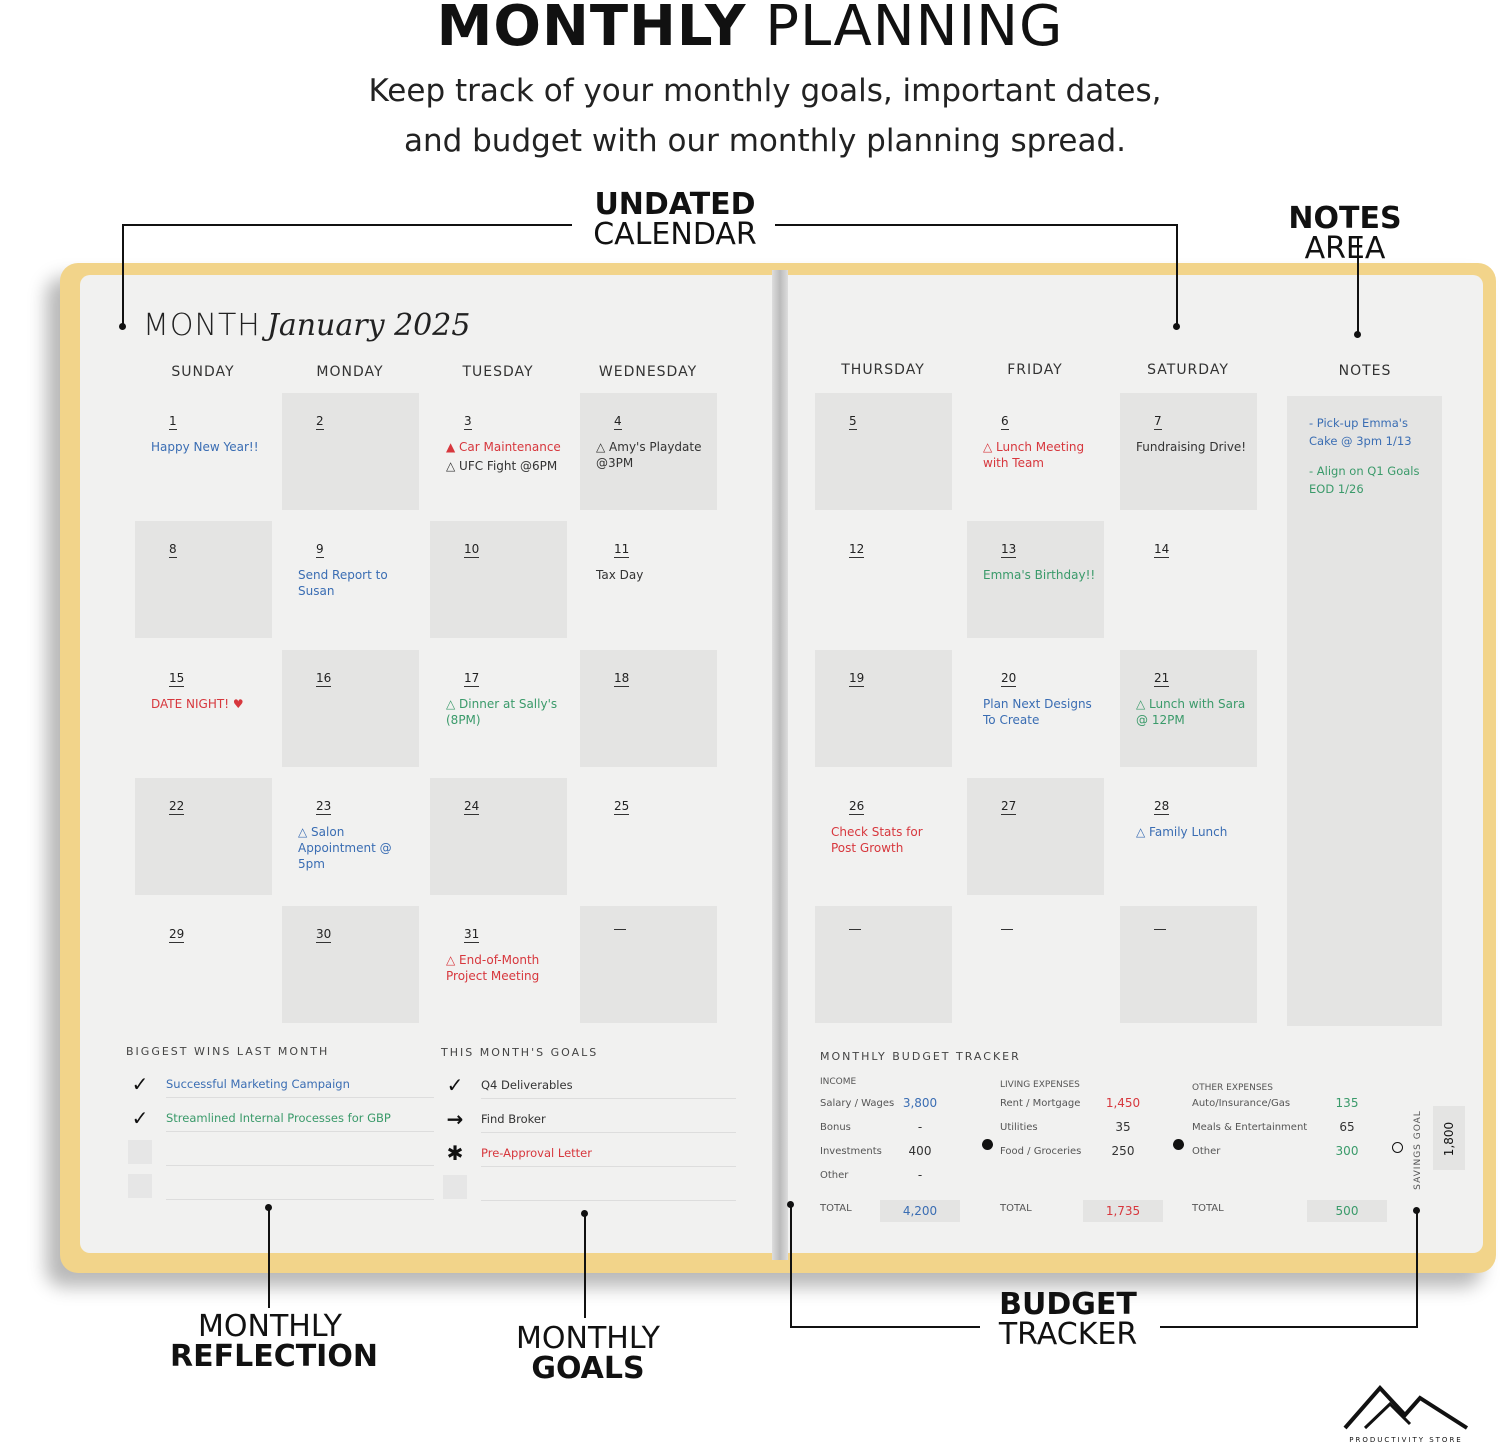  I want to click on calendar-day-cell: 29, so click(203, 964).